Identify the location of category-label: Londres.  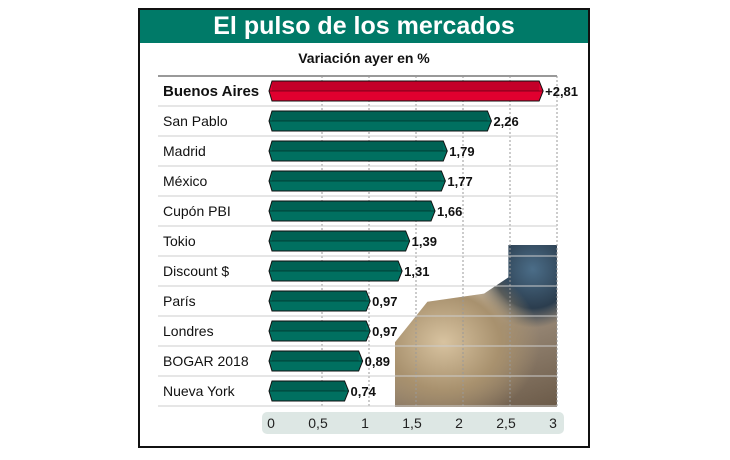
(188, 331).